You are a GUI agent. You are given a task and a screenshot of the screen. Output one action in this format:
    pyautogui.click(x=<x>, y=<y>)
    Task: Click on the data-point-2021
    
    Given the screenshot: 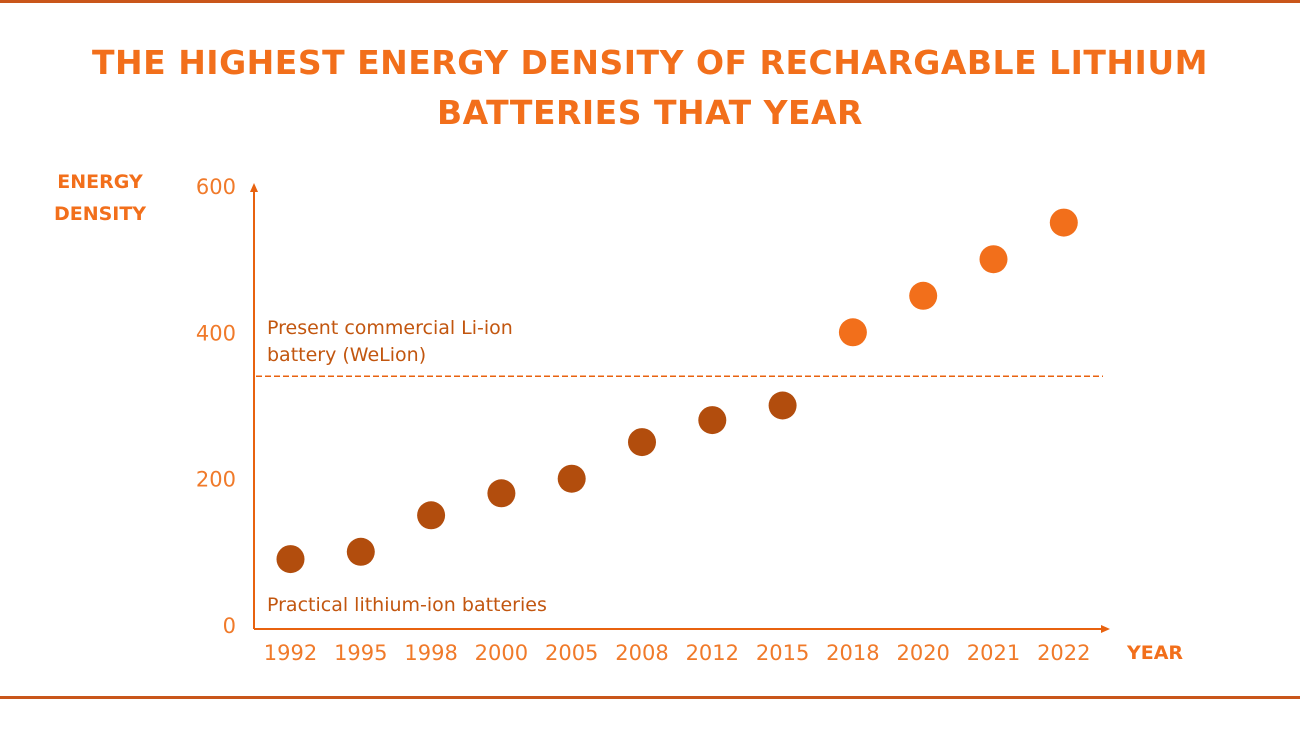 What is the action you would take?
    pyautogui.click(x=993, y=259)
    